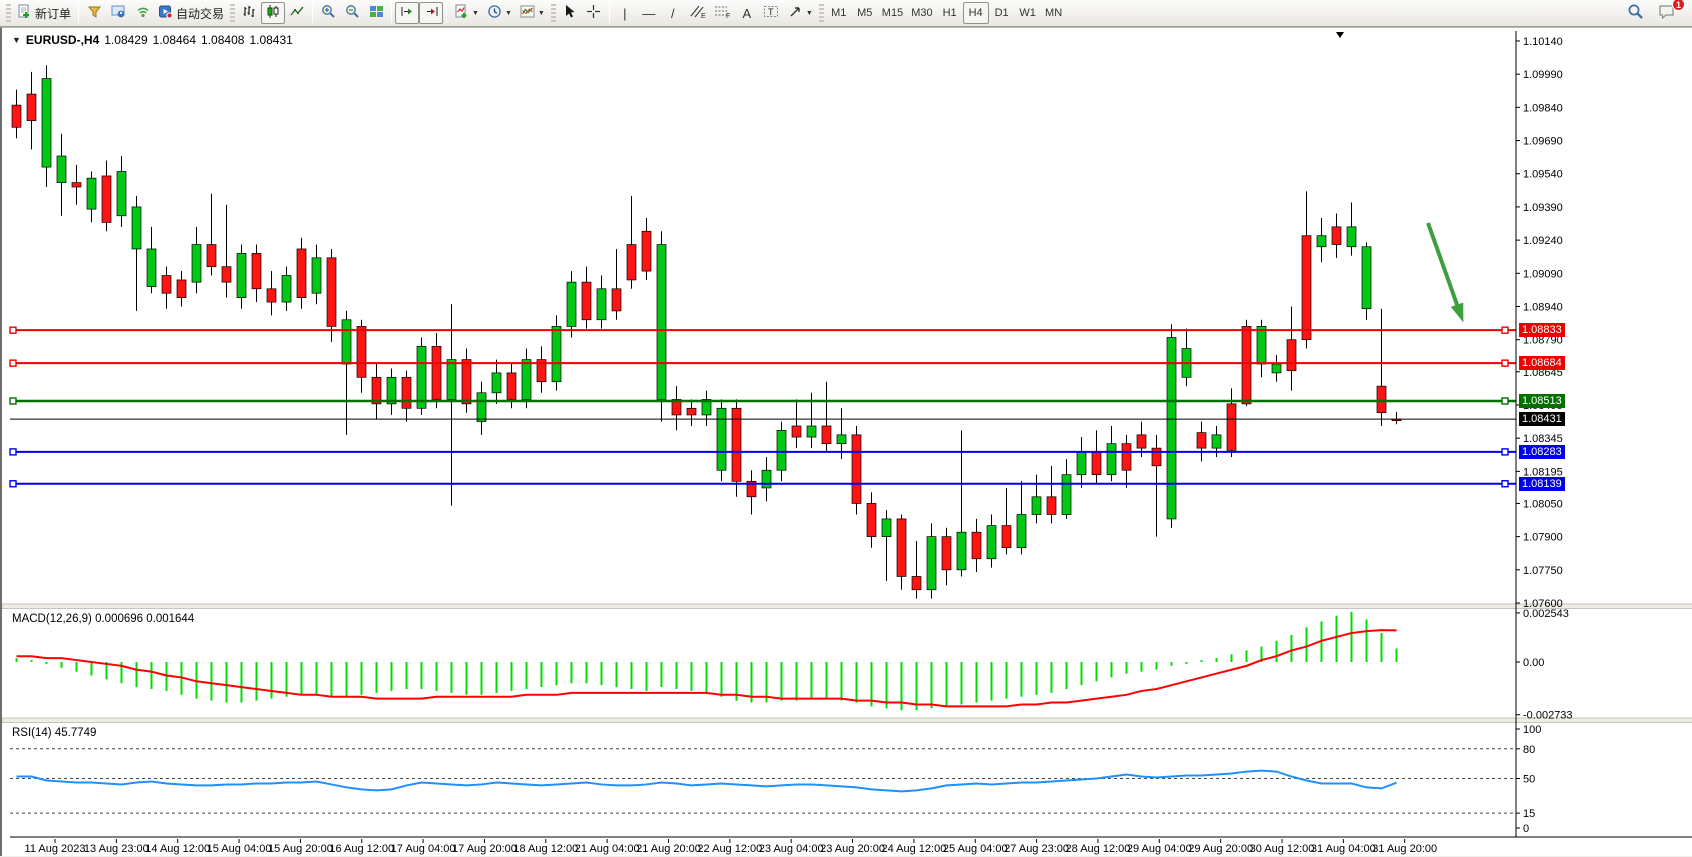  I want to click on market-watch-button, so click(94, 13).